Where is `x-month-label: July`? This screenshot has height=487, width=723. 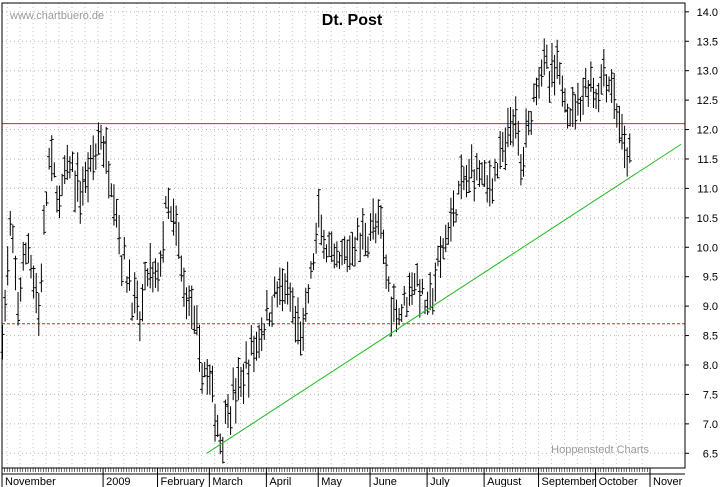 x-month-label: July is located at coordinates (440, 481).